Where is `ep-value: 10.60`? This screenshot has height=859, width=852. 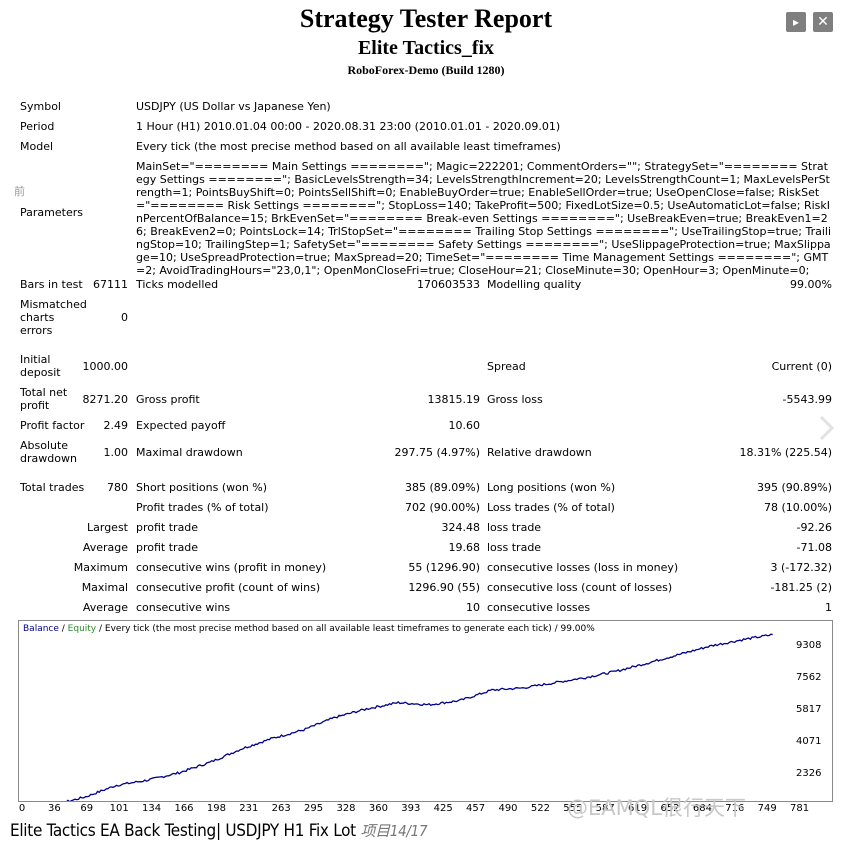
ep-value: 10.60 is located at coordinates (464, 425).